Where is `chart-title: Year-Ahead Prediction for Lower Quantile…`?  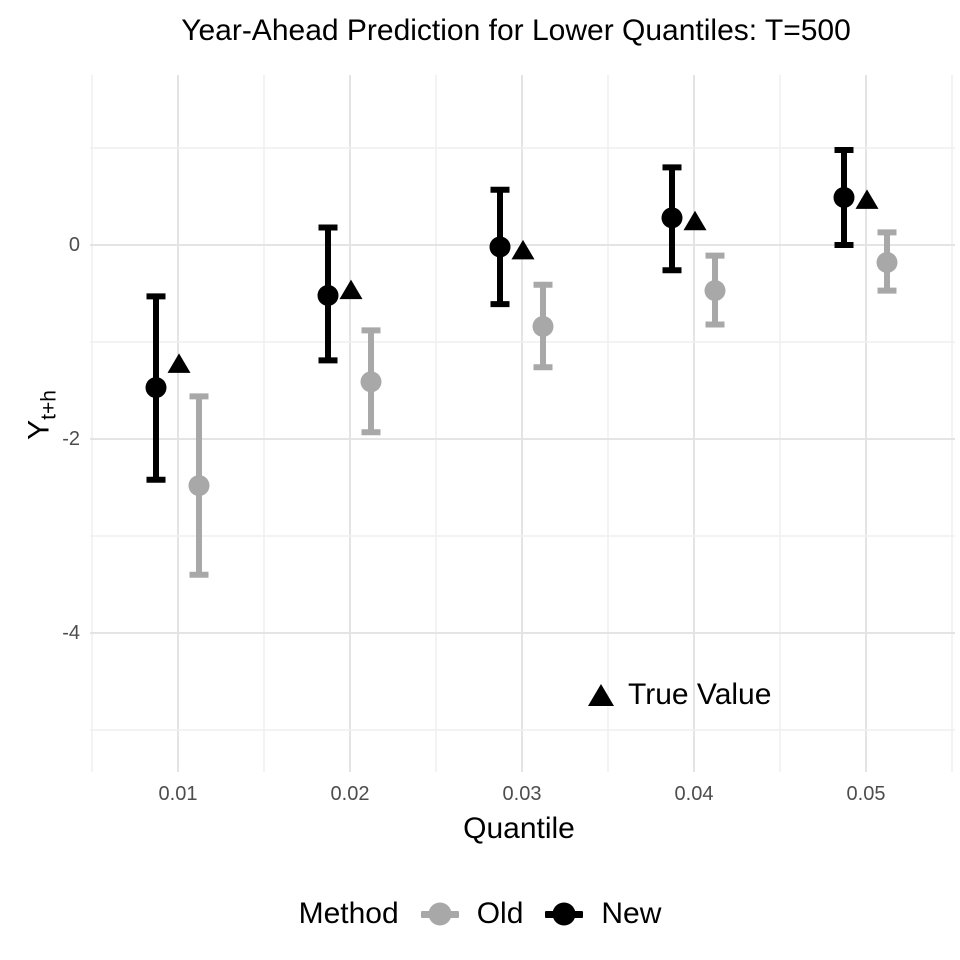
chart-title: Year-Ahead Prediction for Lower Quantile… is located at coordinates (516, 30).